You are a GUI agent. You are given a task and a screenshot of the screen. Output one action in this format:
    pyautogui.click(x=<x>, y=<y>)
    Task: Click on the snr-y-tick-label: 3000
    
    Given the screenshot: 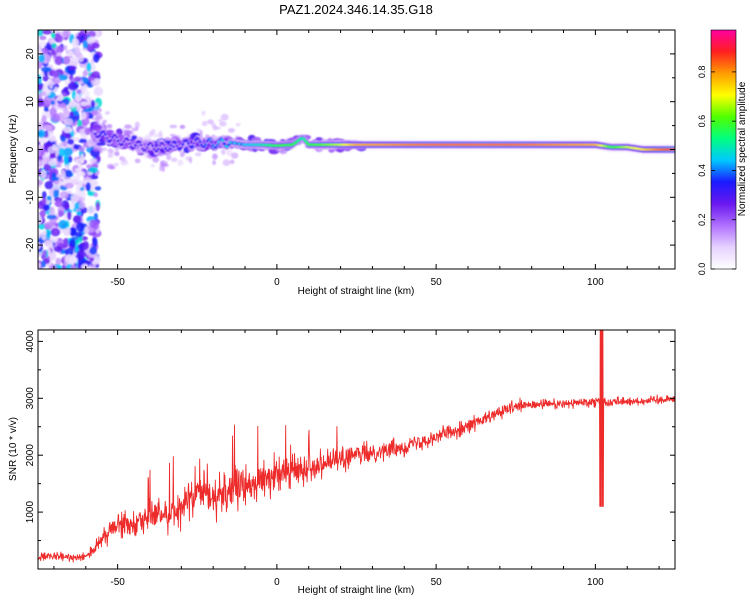 What is the action you would take?
    pyautogui.click(x=30, y=398)
    